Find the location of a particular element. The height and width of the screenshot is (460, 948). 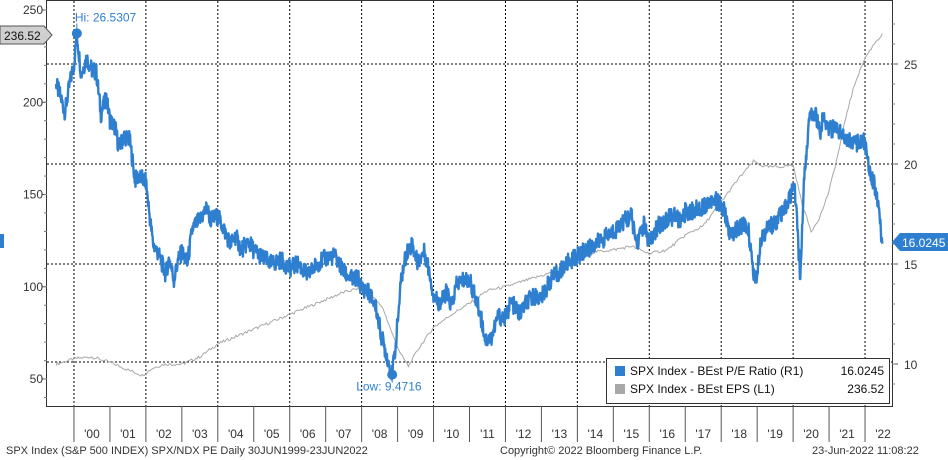

x-tick-label: '09 is located at coordinates (416, 434).